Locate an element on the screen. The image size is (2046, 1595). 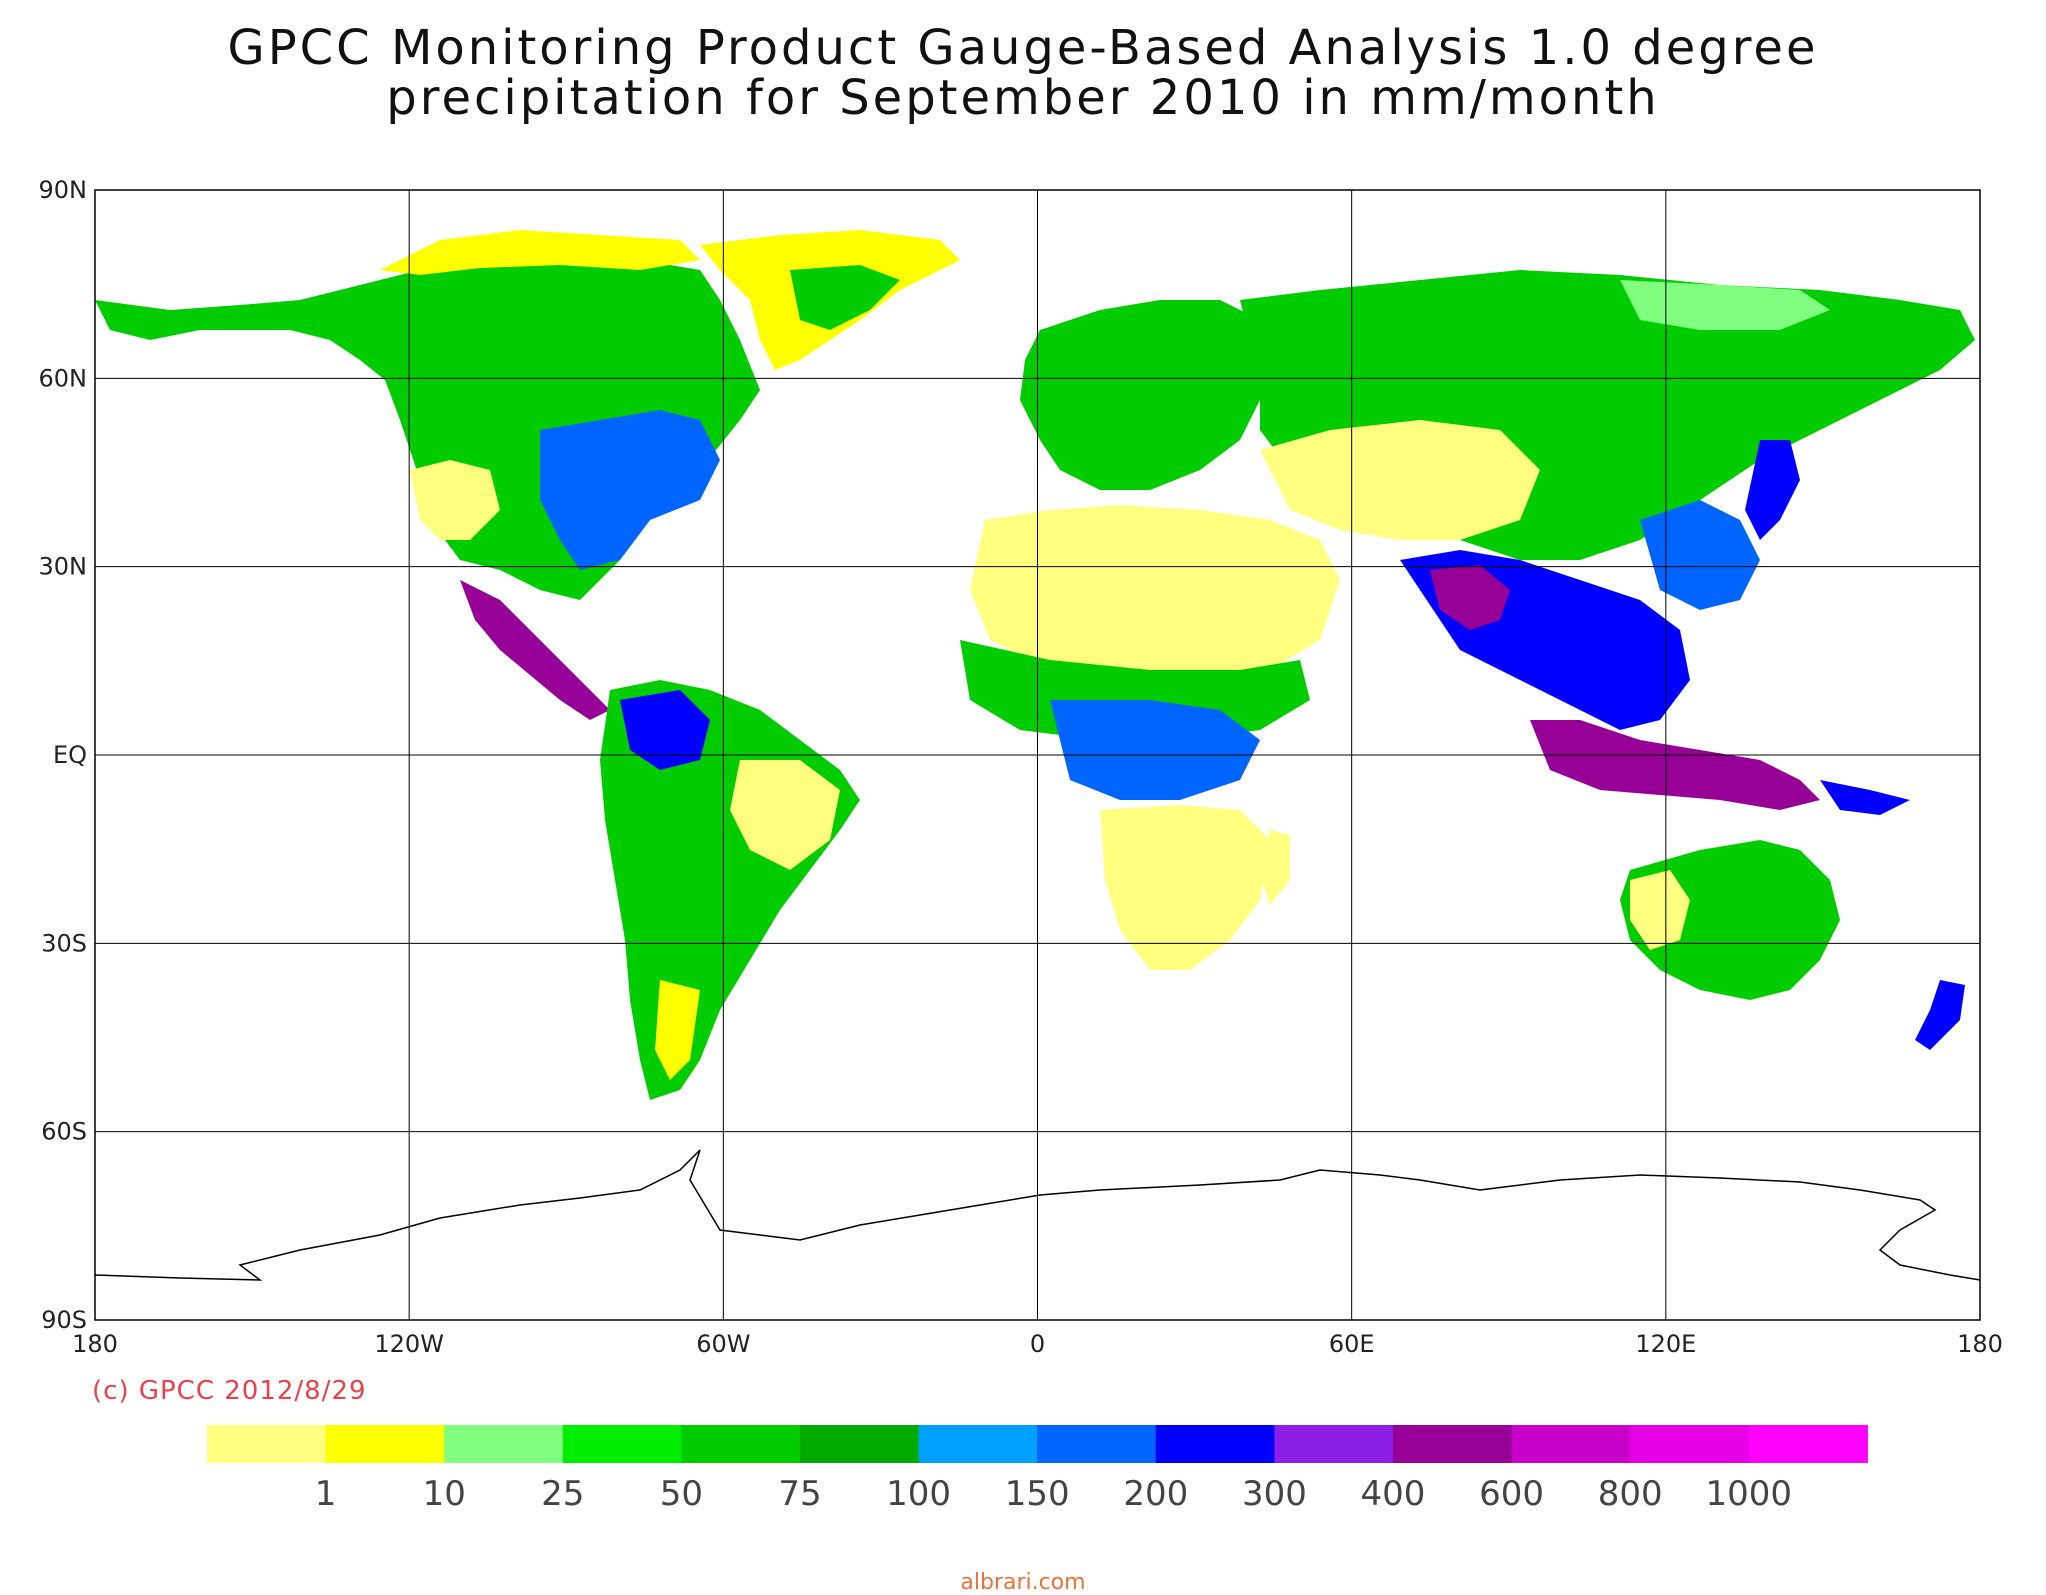
colorbar-label: 10 is located at coordinates (444, 1494).